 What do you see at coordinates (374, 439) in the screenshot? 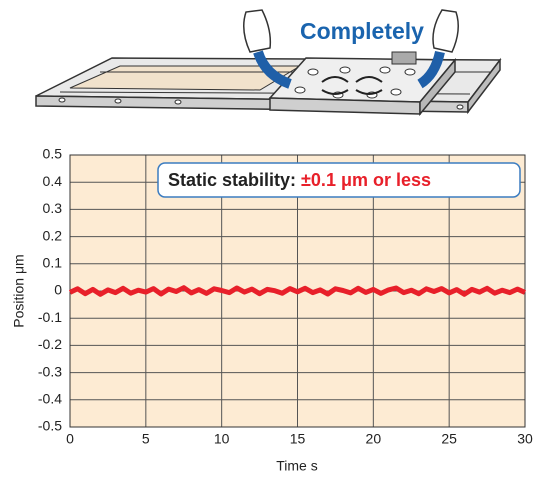
I see `x-tick-label: 20` at bounding box center [374, 439].